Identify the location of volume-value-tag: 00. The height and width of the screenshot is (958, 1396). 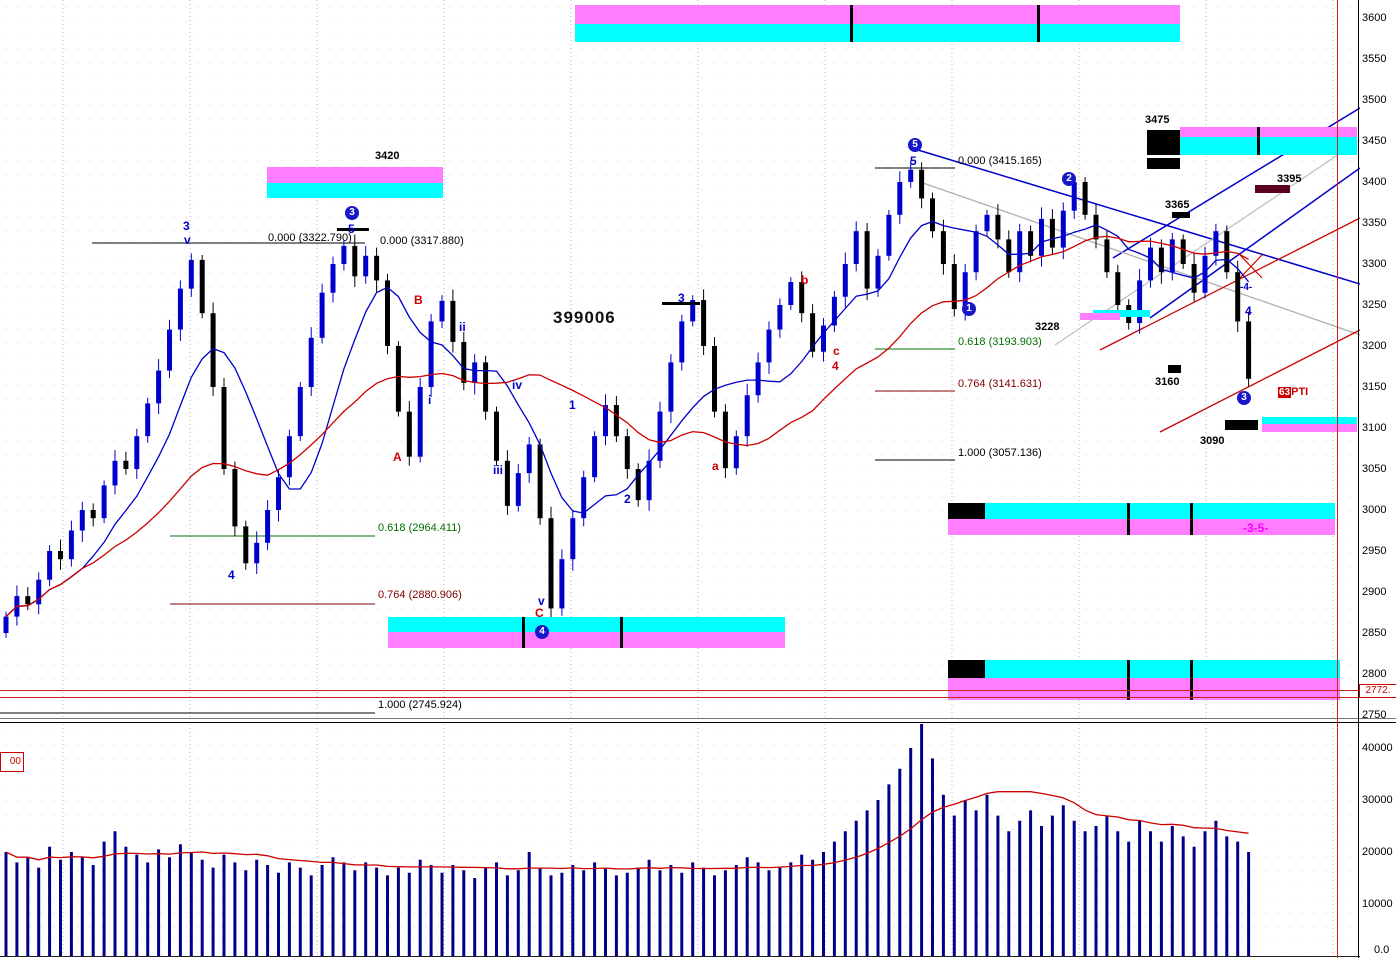
(12, 762).